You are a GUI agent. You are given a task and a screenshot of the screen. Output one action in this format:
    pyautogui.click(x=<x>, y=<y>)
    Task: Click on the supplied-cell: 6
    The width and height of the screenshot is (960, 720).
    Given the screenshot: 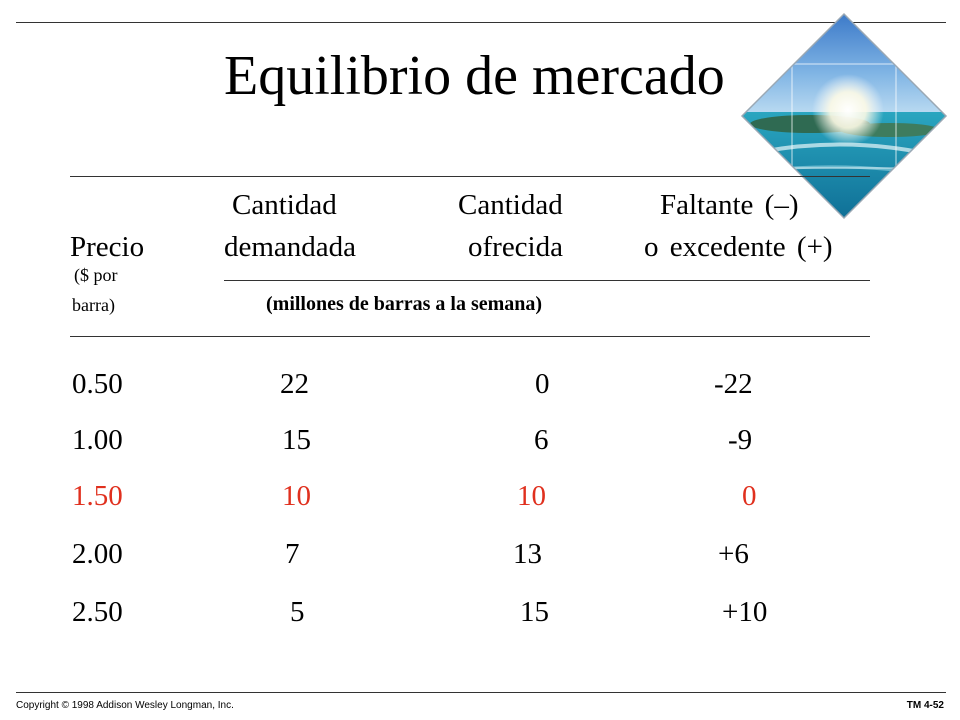 What is the action you would take?
    pyautogui.click(x=541, y=440)
    